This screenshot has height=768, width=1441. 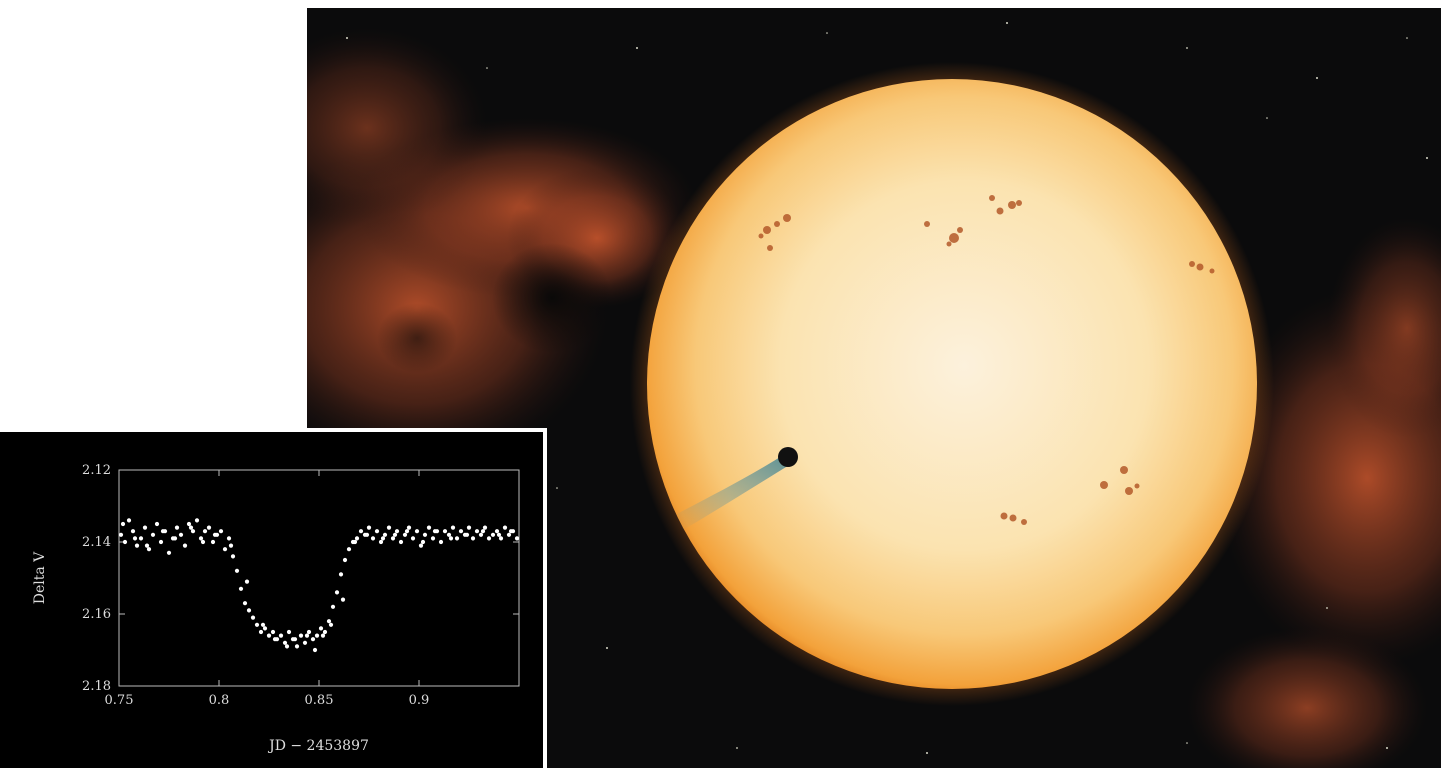 I want to click on axis-ticks, so click(x=318, y=578).